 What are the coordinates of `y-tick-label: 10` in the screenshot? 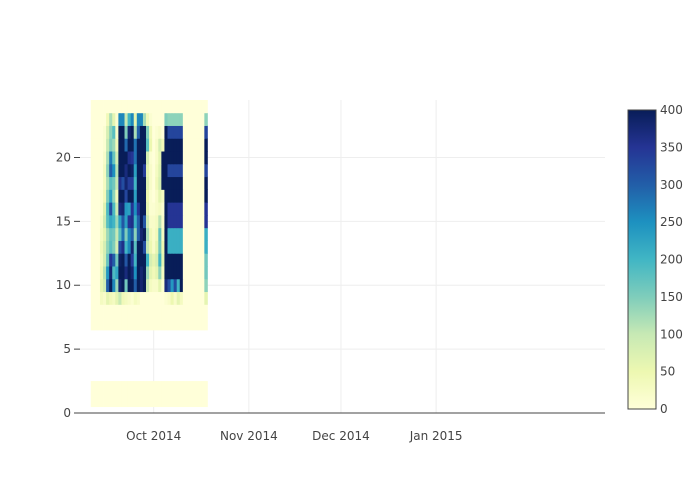 It's located at (63, 285).